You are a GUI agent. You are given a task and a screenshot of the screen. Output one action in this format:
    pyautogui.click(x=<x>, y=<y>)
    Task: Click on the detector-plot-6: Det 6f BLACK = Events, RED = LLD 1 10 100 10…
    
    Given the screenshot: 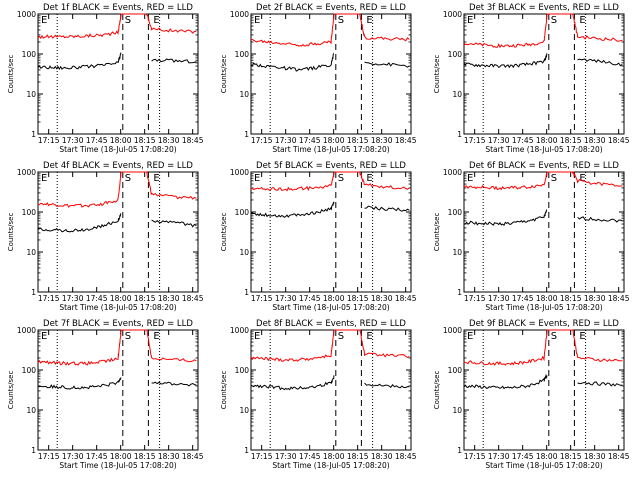 What is the action you would take?
    pyautogui.click(x=531, y=236)
    